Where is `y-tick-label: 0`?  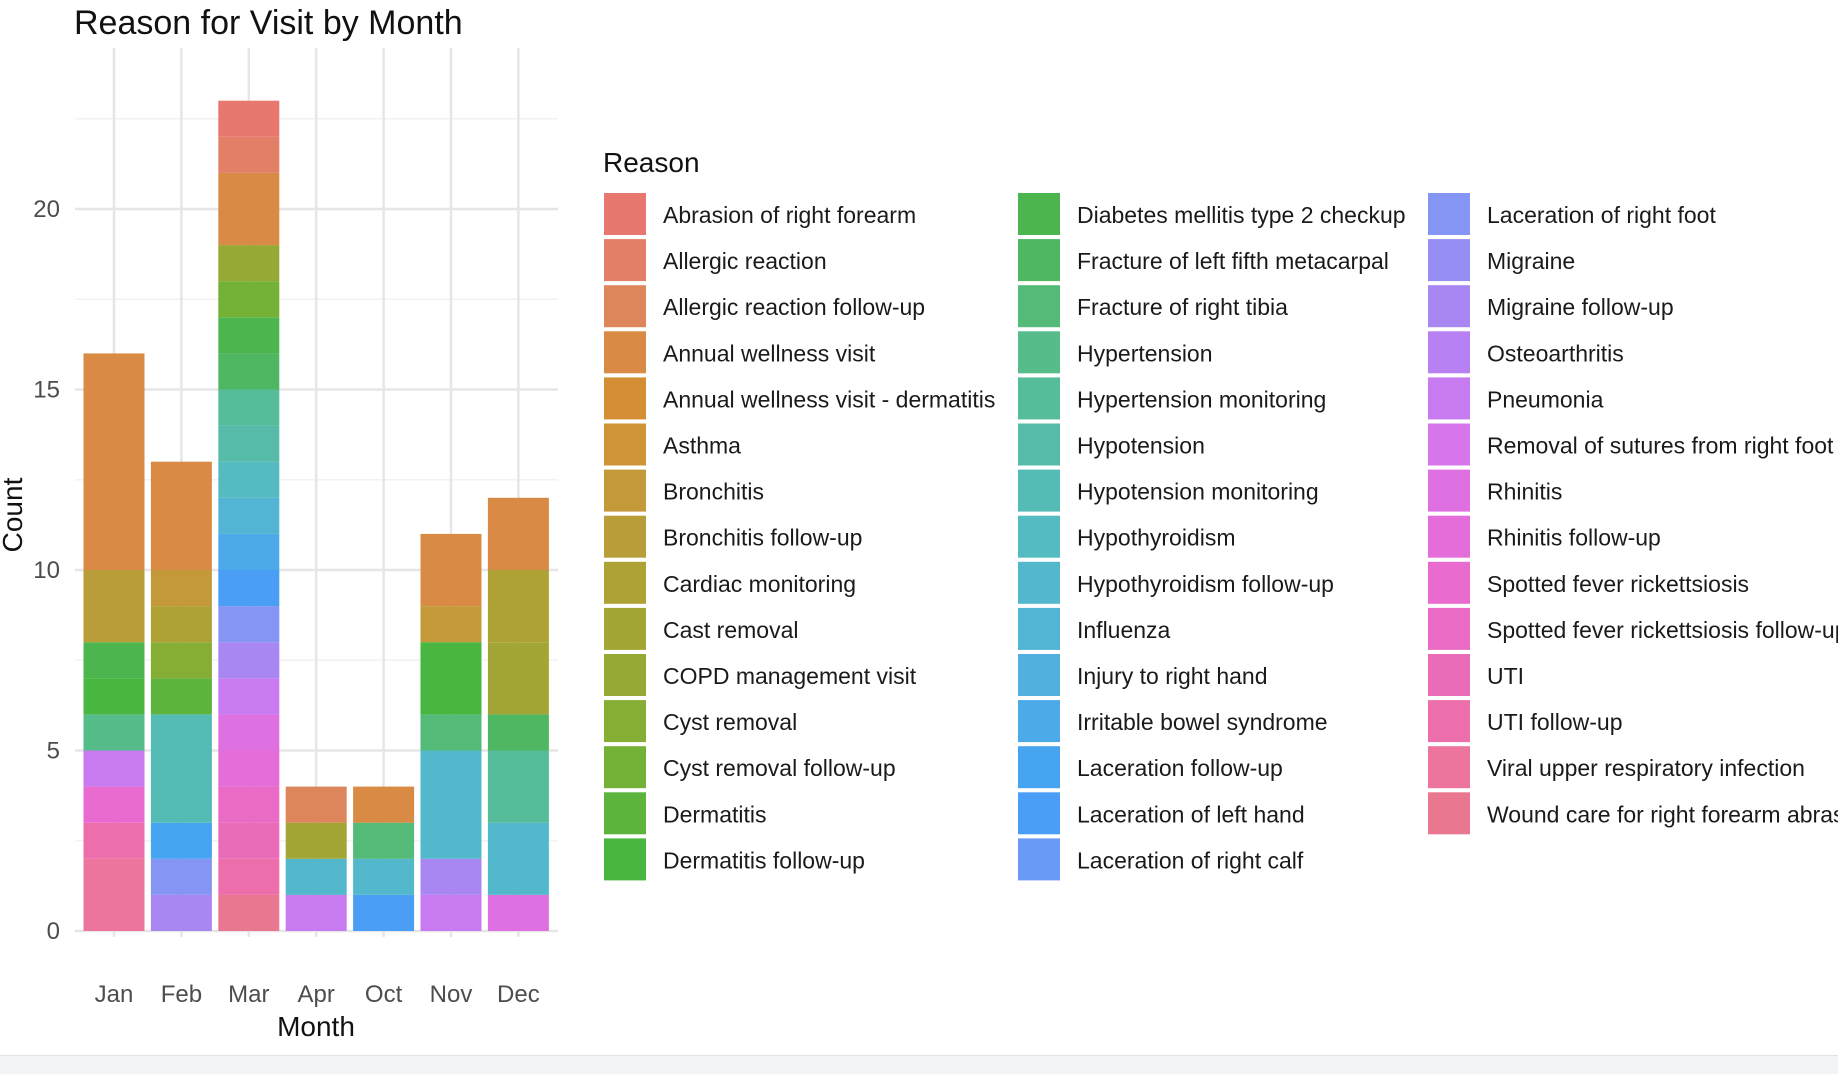
y-tick-label: 0 is located at coordinates (53, 931).